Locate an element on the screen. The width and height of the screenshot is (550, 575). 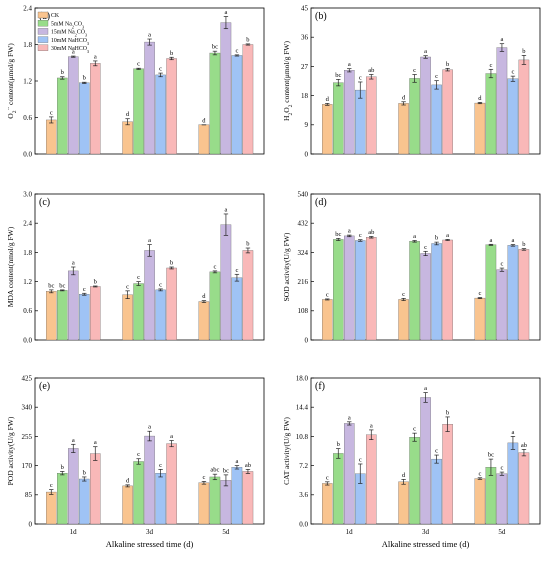
x-tick-label: 5d is located at coordinates (226, 532).